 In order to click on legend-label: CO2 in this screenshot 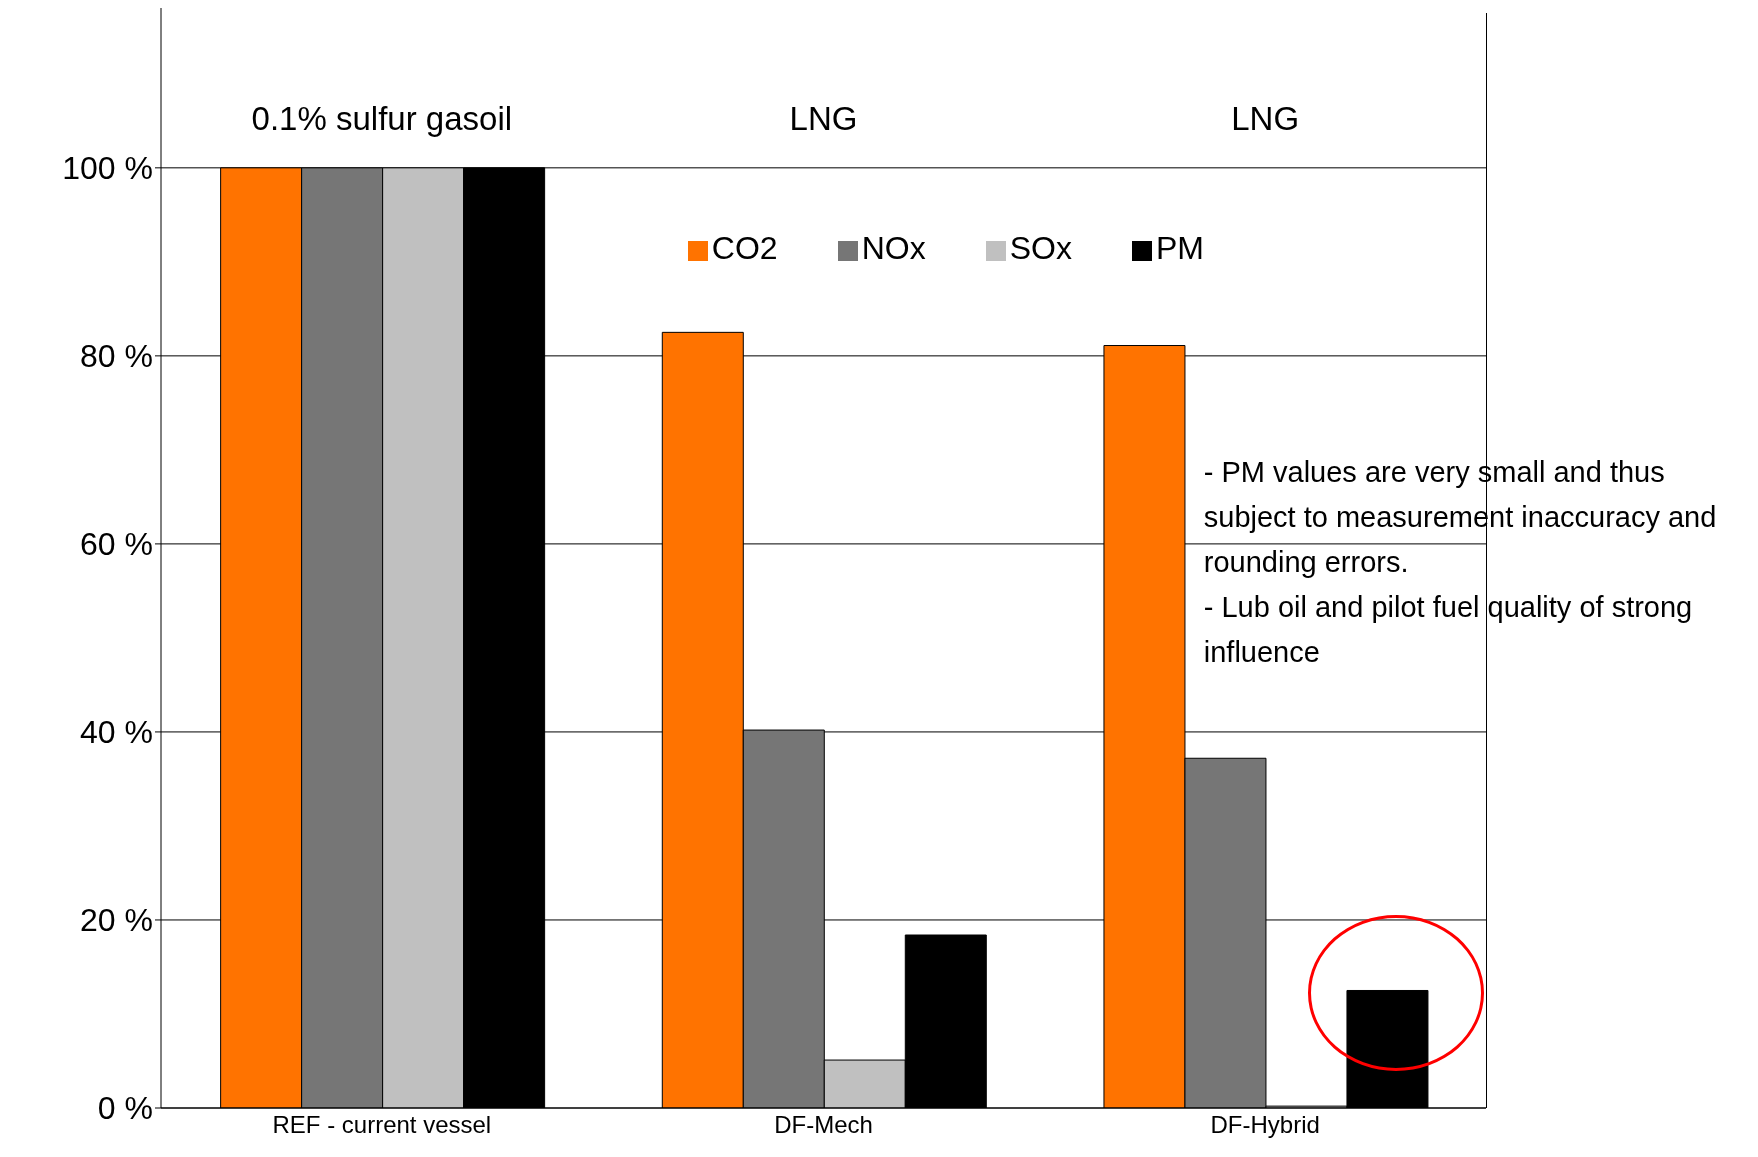, I will do `click(744, 248)`.